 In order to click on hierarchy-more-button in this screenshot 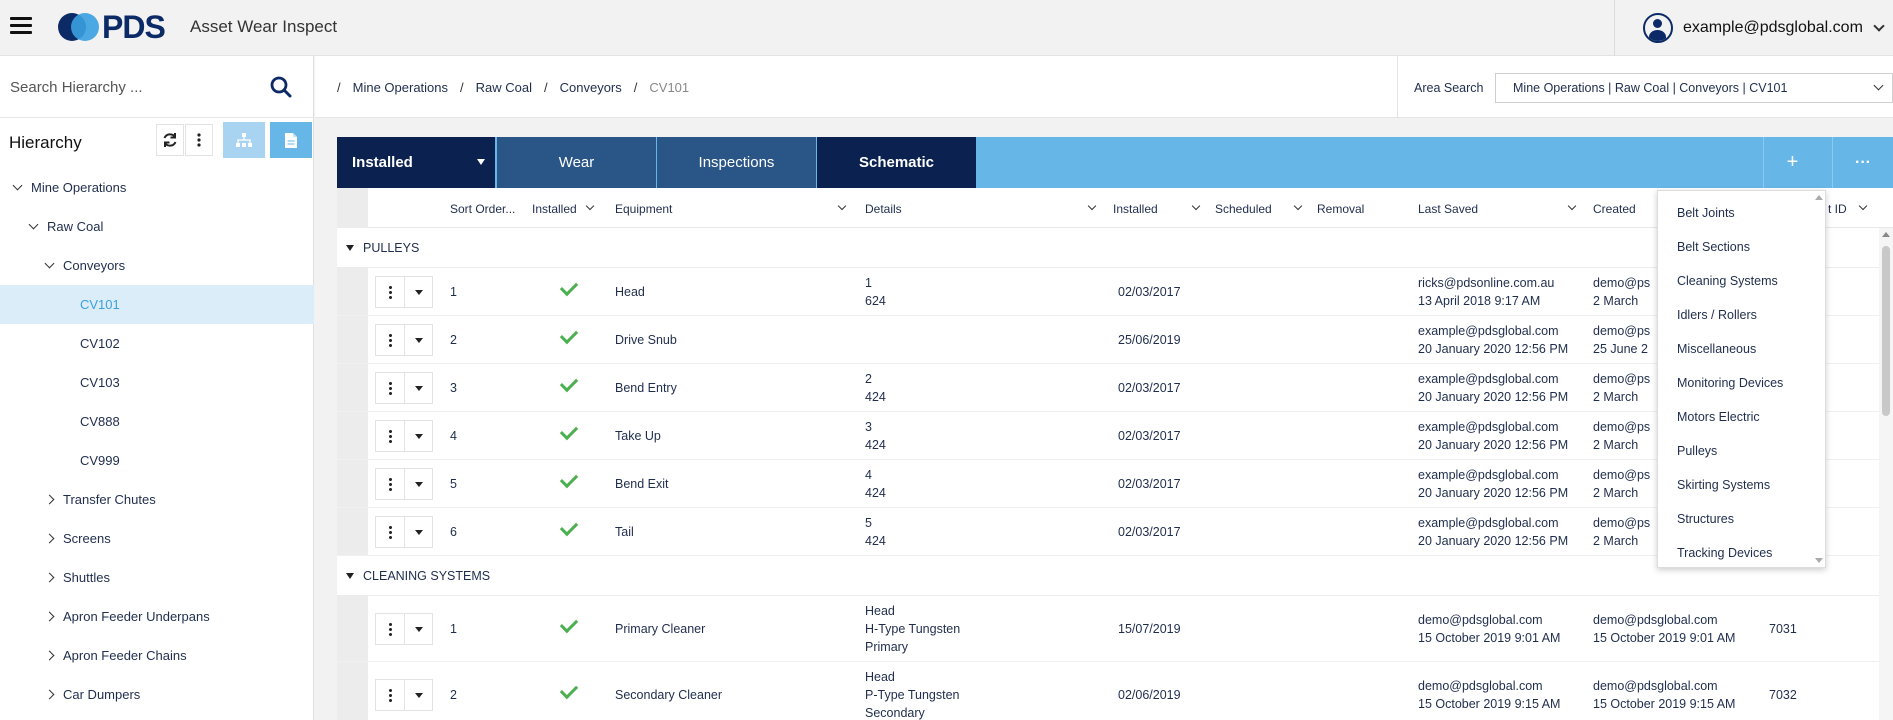, I will do `click(199, 140)`.